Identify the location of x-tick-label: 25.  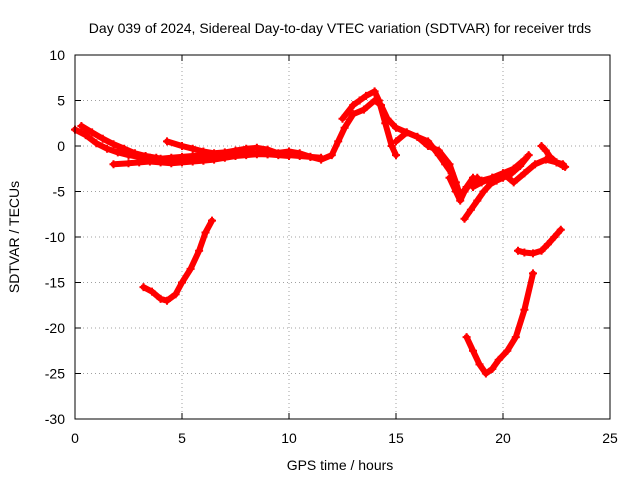
(610, 438).